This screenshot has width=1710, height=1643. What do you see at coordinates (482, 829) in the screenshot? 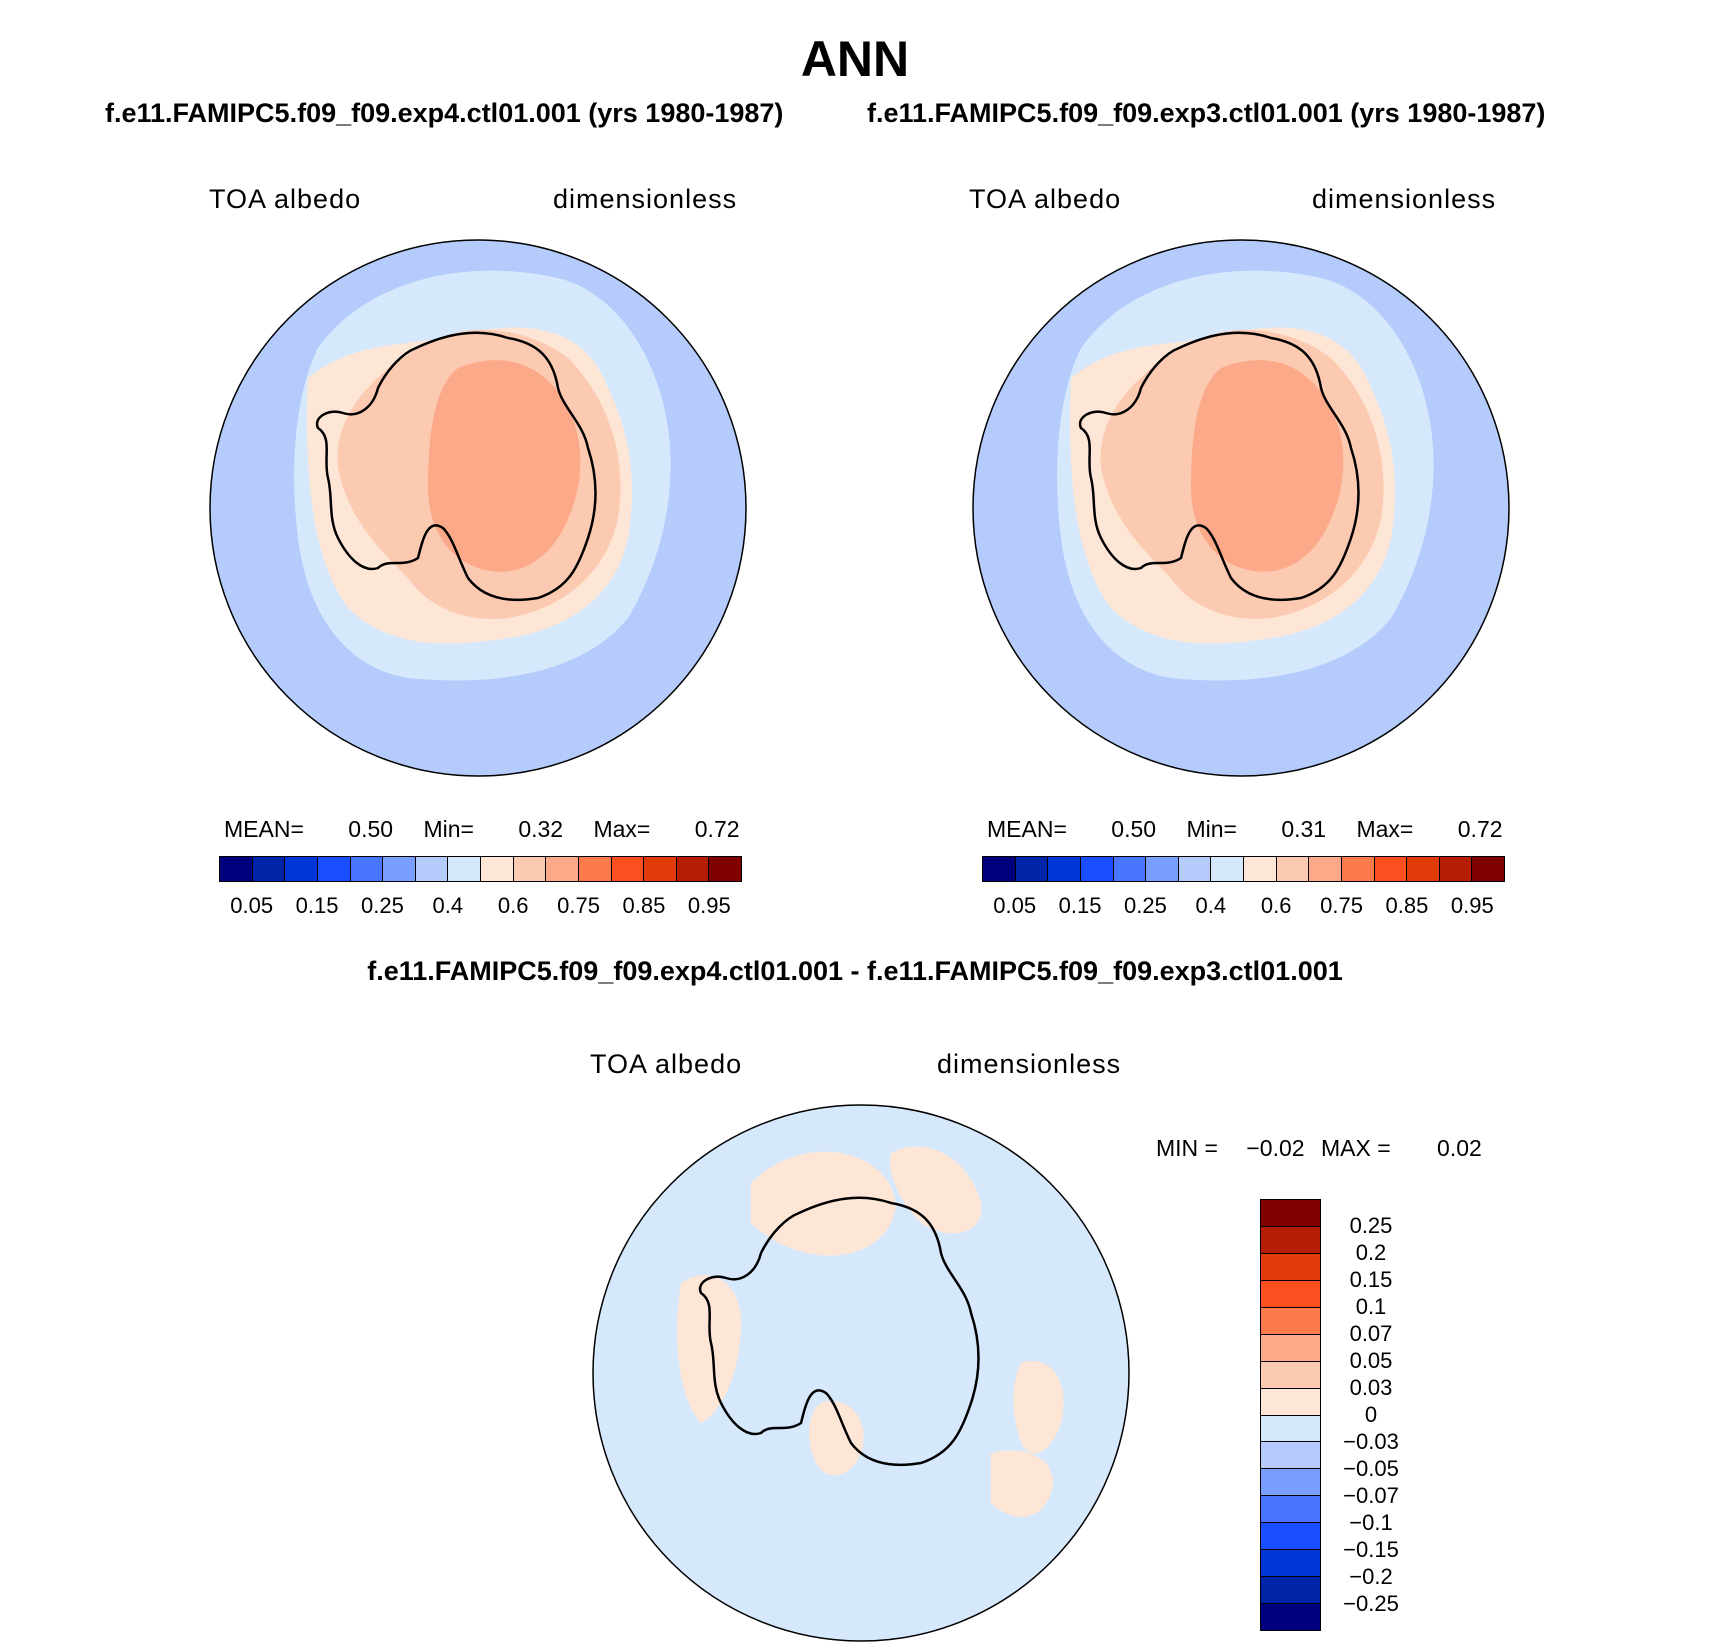
I see `left-stats: MEAN= 0.50 Min= 0.32 Max= 0.72` at bounding box center [482, 829].